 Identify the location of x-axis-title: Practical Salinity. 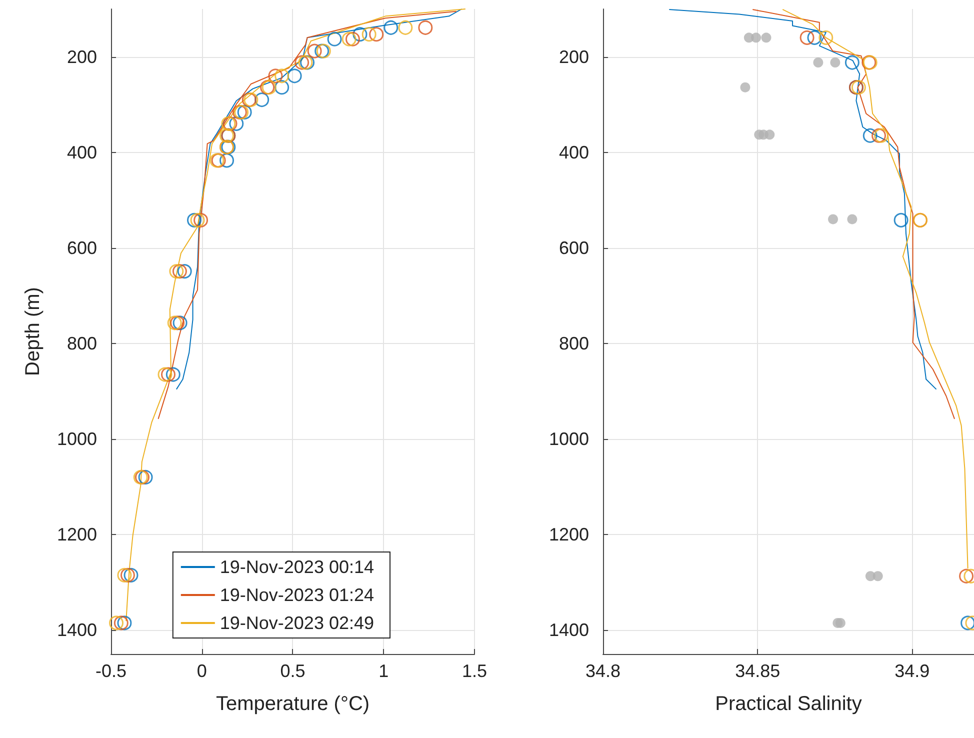
(788, 704).